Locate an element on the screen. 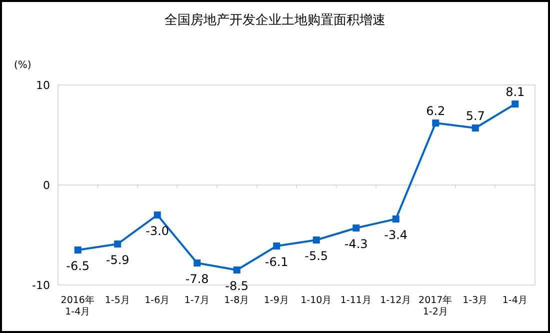 Image resolution: width=550 pixels, height=333 pixels. x-tick-label: 1-11月 is located at coordinates (356, 300).